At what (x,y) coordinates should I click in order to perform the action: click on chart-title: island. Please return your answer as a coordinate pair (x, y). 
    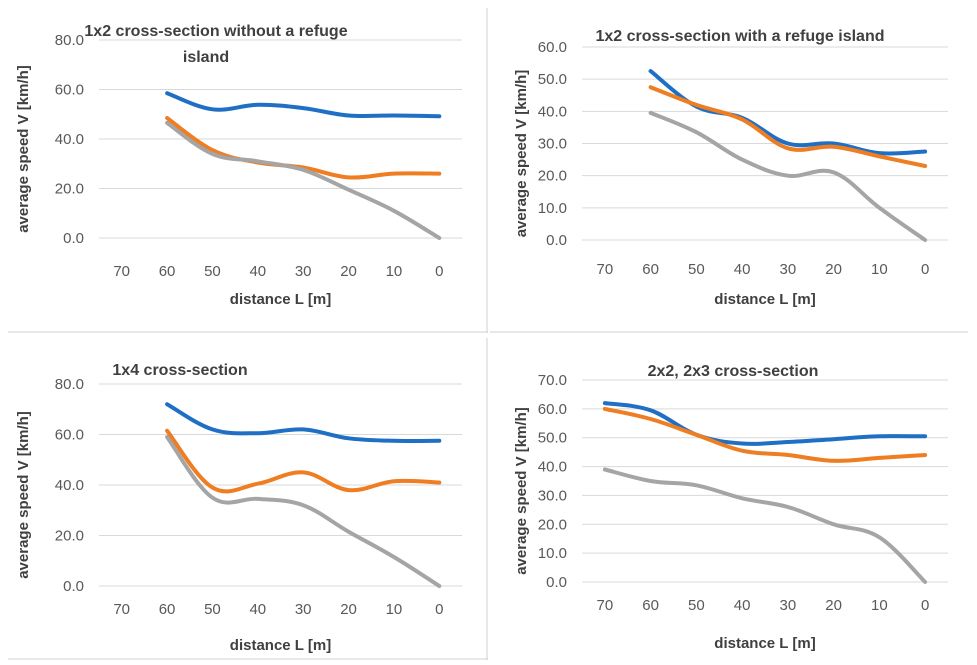
    Looking at the image, I should click on (206, 57).